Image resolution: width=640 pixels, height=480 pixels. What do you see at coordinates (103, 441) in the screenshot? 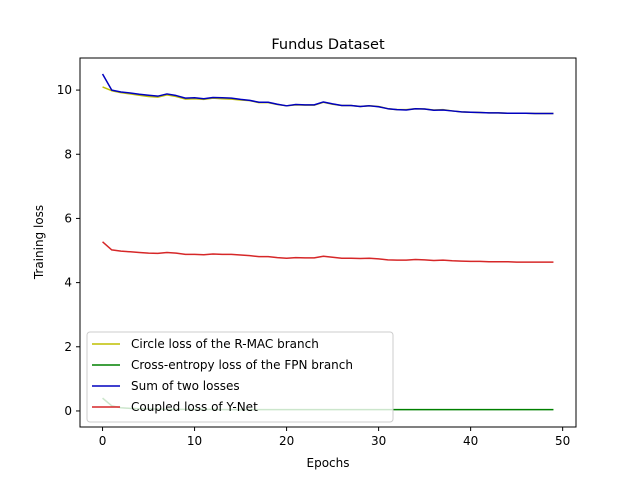
I see `x-tick-label: 0` at bounding box center [103, 441].